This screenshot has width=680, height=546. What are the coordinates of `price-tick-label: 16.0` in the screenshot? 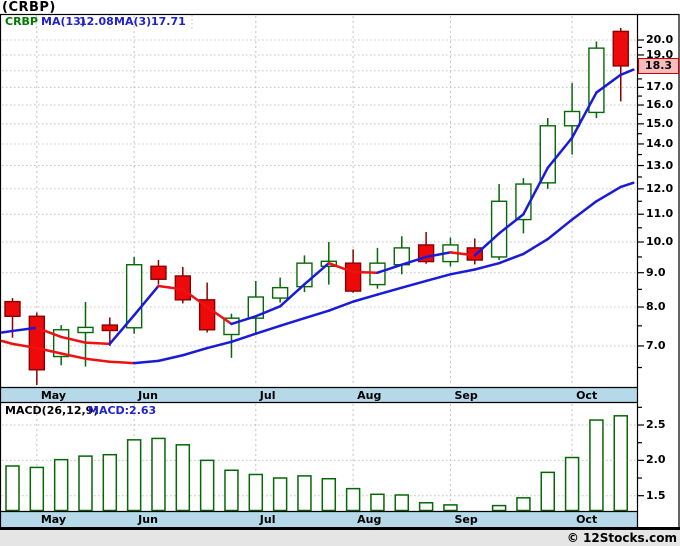 It's located at (660, 105).